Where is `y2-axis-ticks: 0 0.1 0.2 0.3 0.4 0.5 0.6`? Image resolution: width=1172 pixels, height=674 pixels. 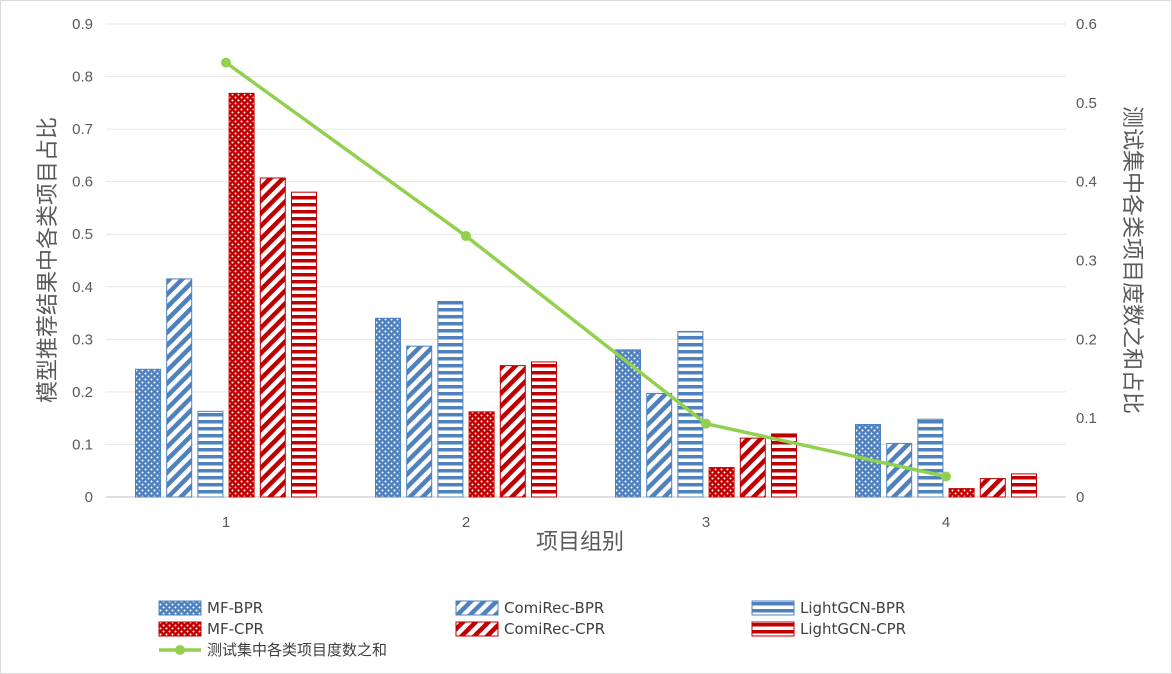 y2-axis-ticks: 0 0.1 0.2 0.3 0.4 0.5 0.6 is located at coordinates (1086, 261).